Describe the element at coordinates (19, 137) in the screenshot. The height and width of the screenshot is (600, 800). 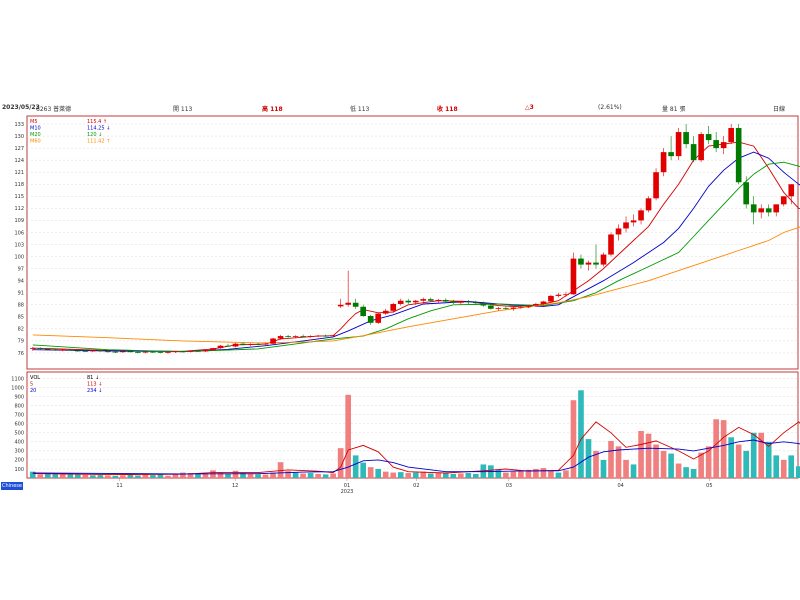
I see `price-tick-label: 130` at that location.